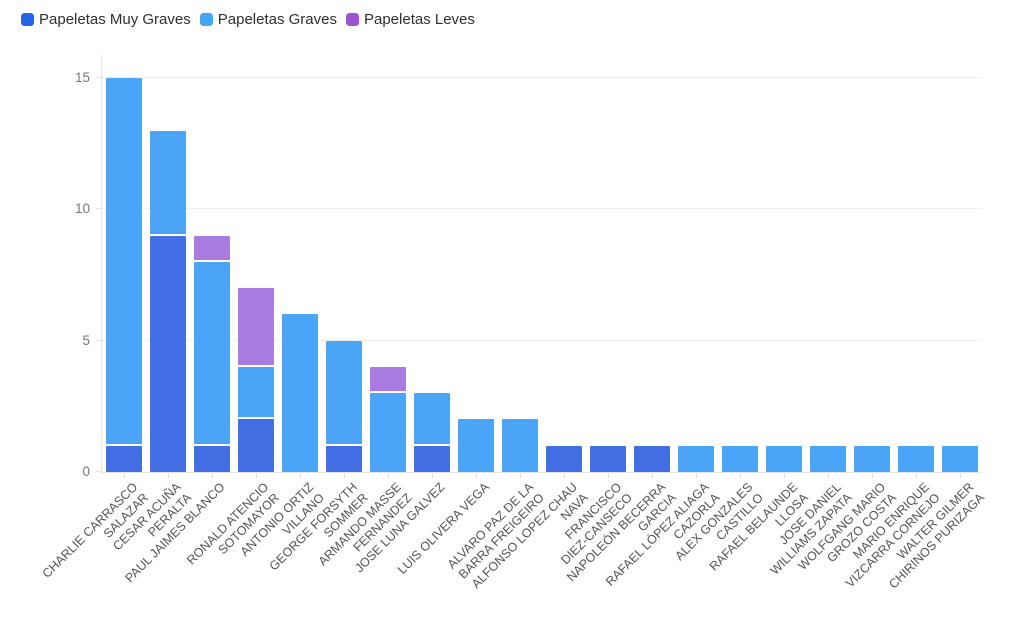 Image resolution: width=1020 pixels, height=625 pixels. I want to click on legend-item-papeletas-graves: Papeletas Graves, so click(268, 19).